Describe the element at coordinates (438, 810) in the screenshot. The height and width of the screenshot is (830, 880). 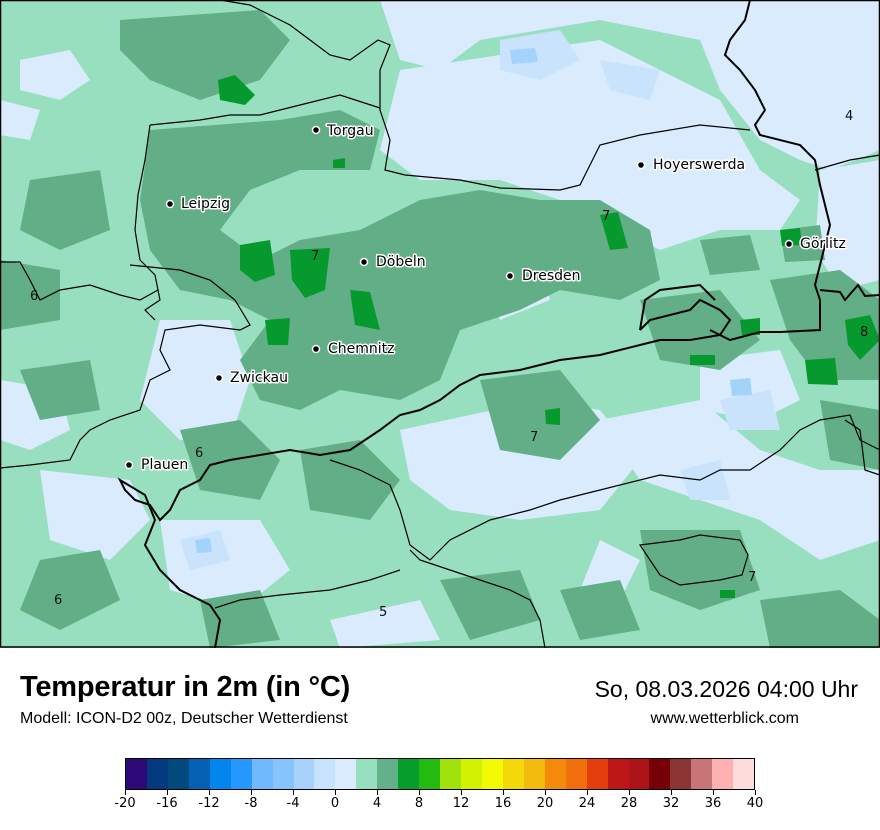
I see `colorbar-ticks: -20 -16 -12 -8 -4 0 4 8 12 16 20 24 28 32 36 40` at that location.